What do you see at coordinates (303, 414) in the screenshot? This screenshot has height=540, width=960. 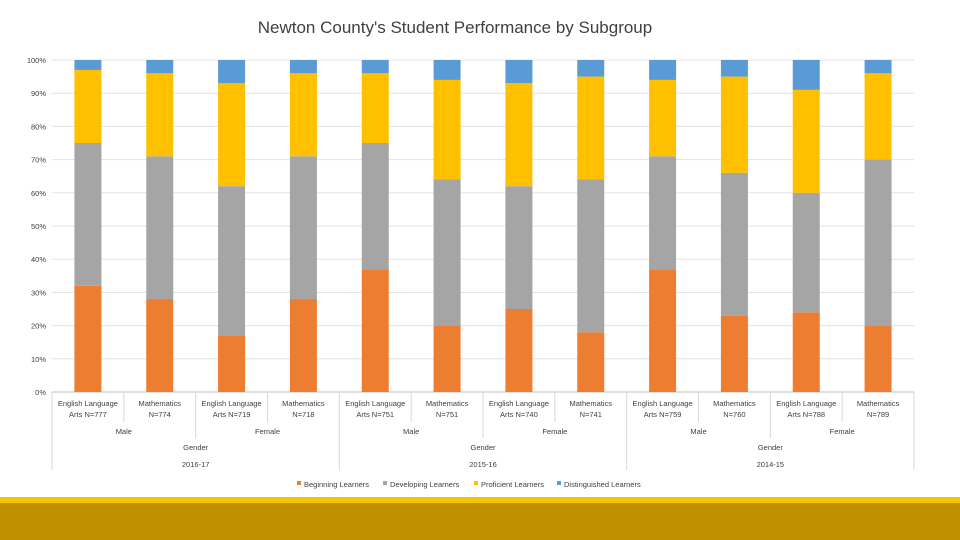 I see `x-tick-label: N=718` at bounding box center [303, 414].